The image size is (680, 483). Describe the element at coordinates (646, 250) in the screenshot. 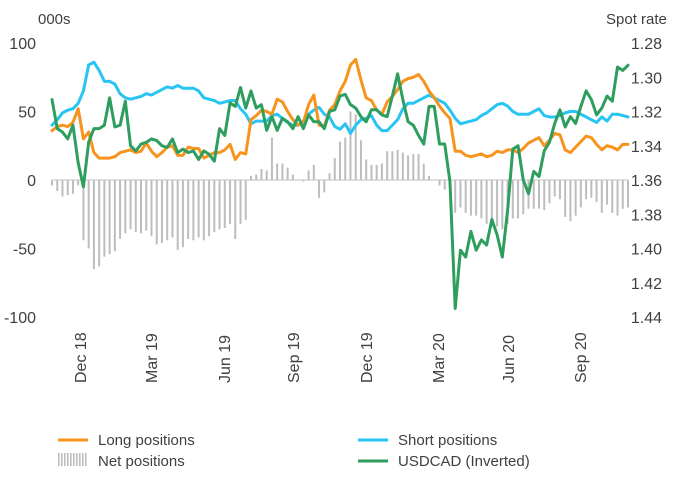

I see `right-tick-label: 1.40` at that location.